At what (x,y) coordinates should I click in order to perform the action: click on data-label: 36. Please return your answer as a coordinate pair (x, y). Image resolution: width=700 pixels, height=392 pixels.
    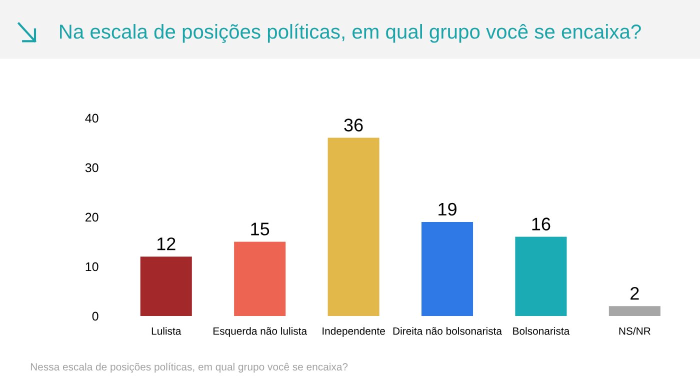
    Looking at the image, I should click on (353, 125).